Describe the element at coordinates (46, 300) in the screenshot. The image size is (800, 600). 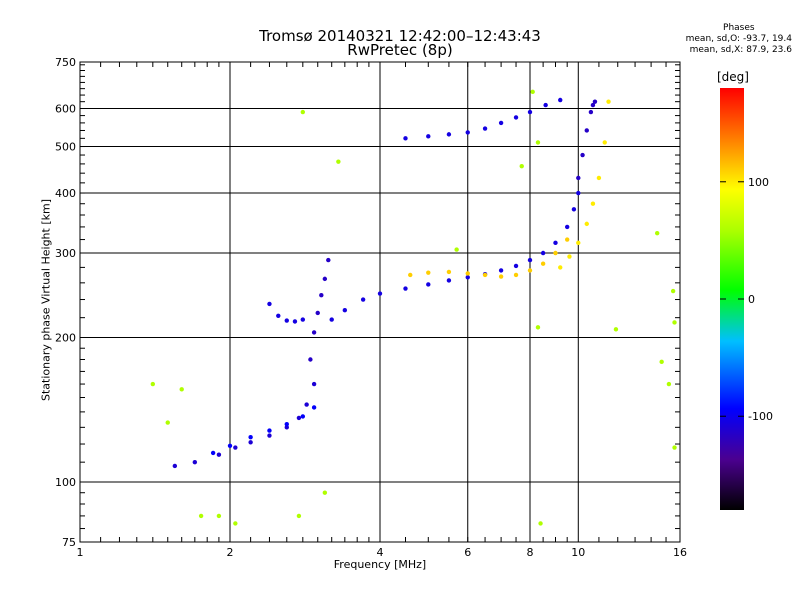
I see `y-axis-label: Stationary phase Virtual Height [km]` at that location.